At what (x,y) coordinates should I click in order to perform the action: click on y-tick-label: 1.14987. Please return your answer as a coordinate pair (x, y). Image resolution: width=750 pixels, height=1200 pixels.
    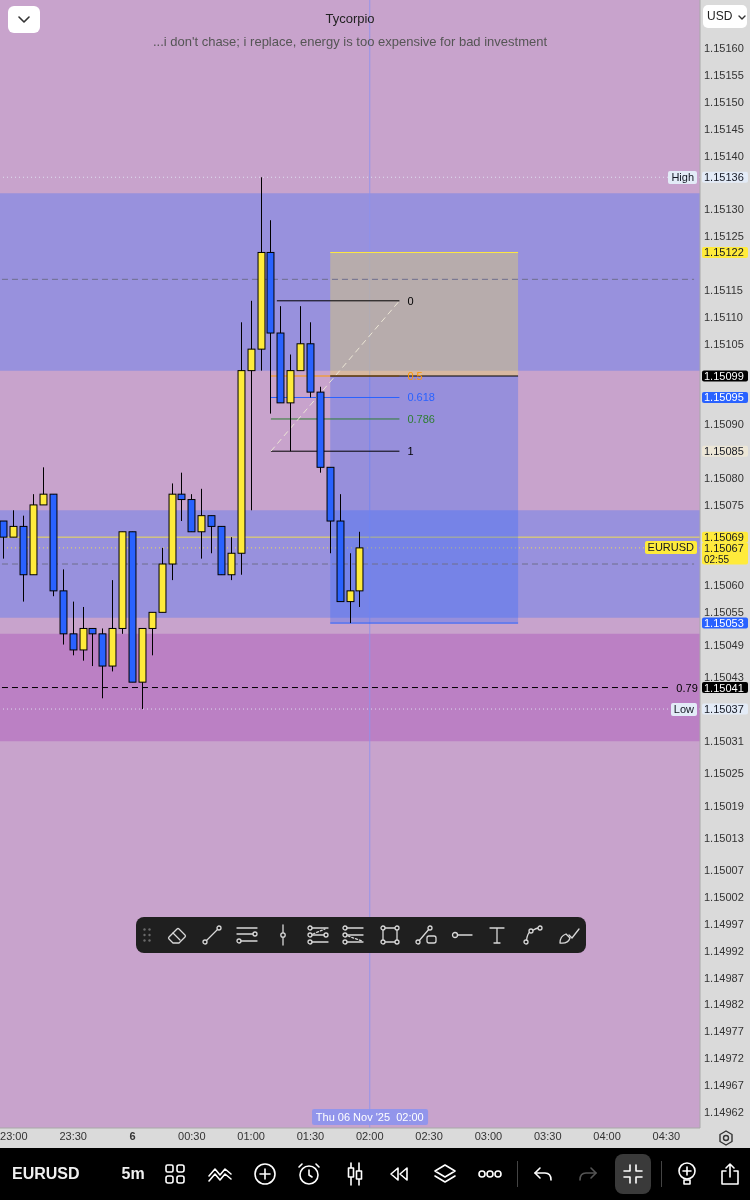
    Looking at the image, I should click on (724, 977).